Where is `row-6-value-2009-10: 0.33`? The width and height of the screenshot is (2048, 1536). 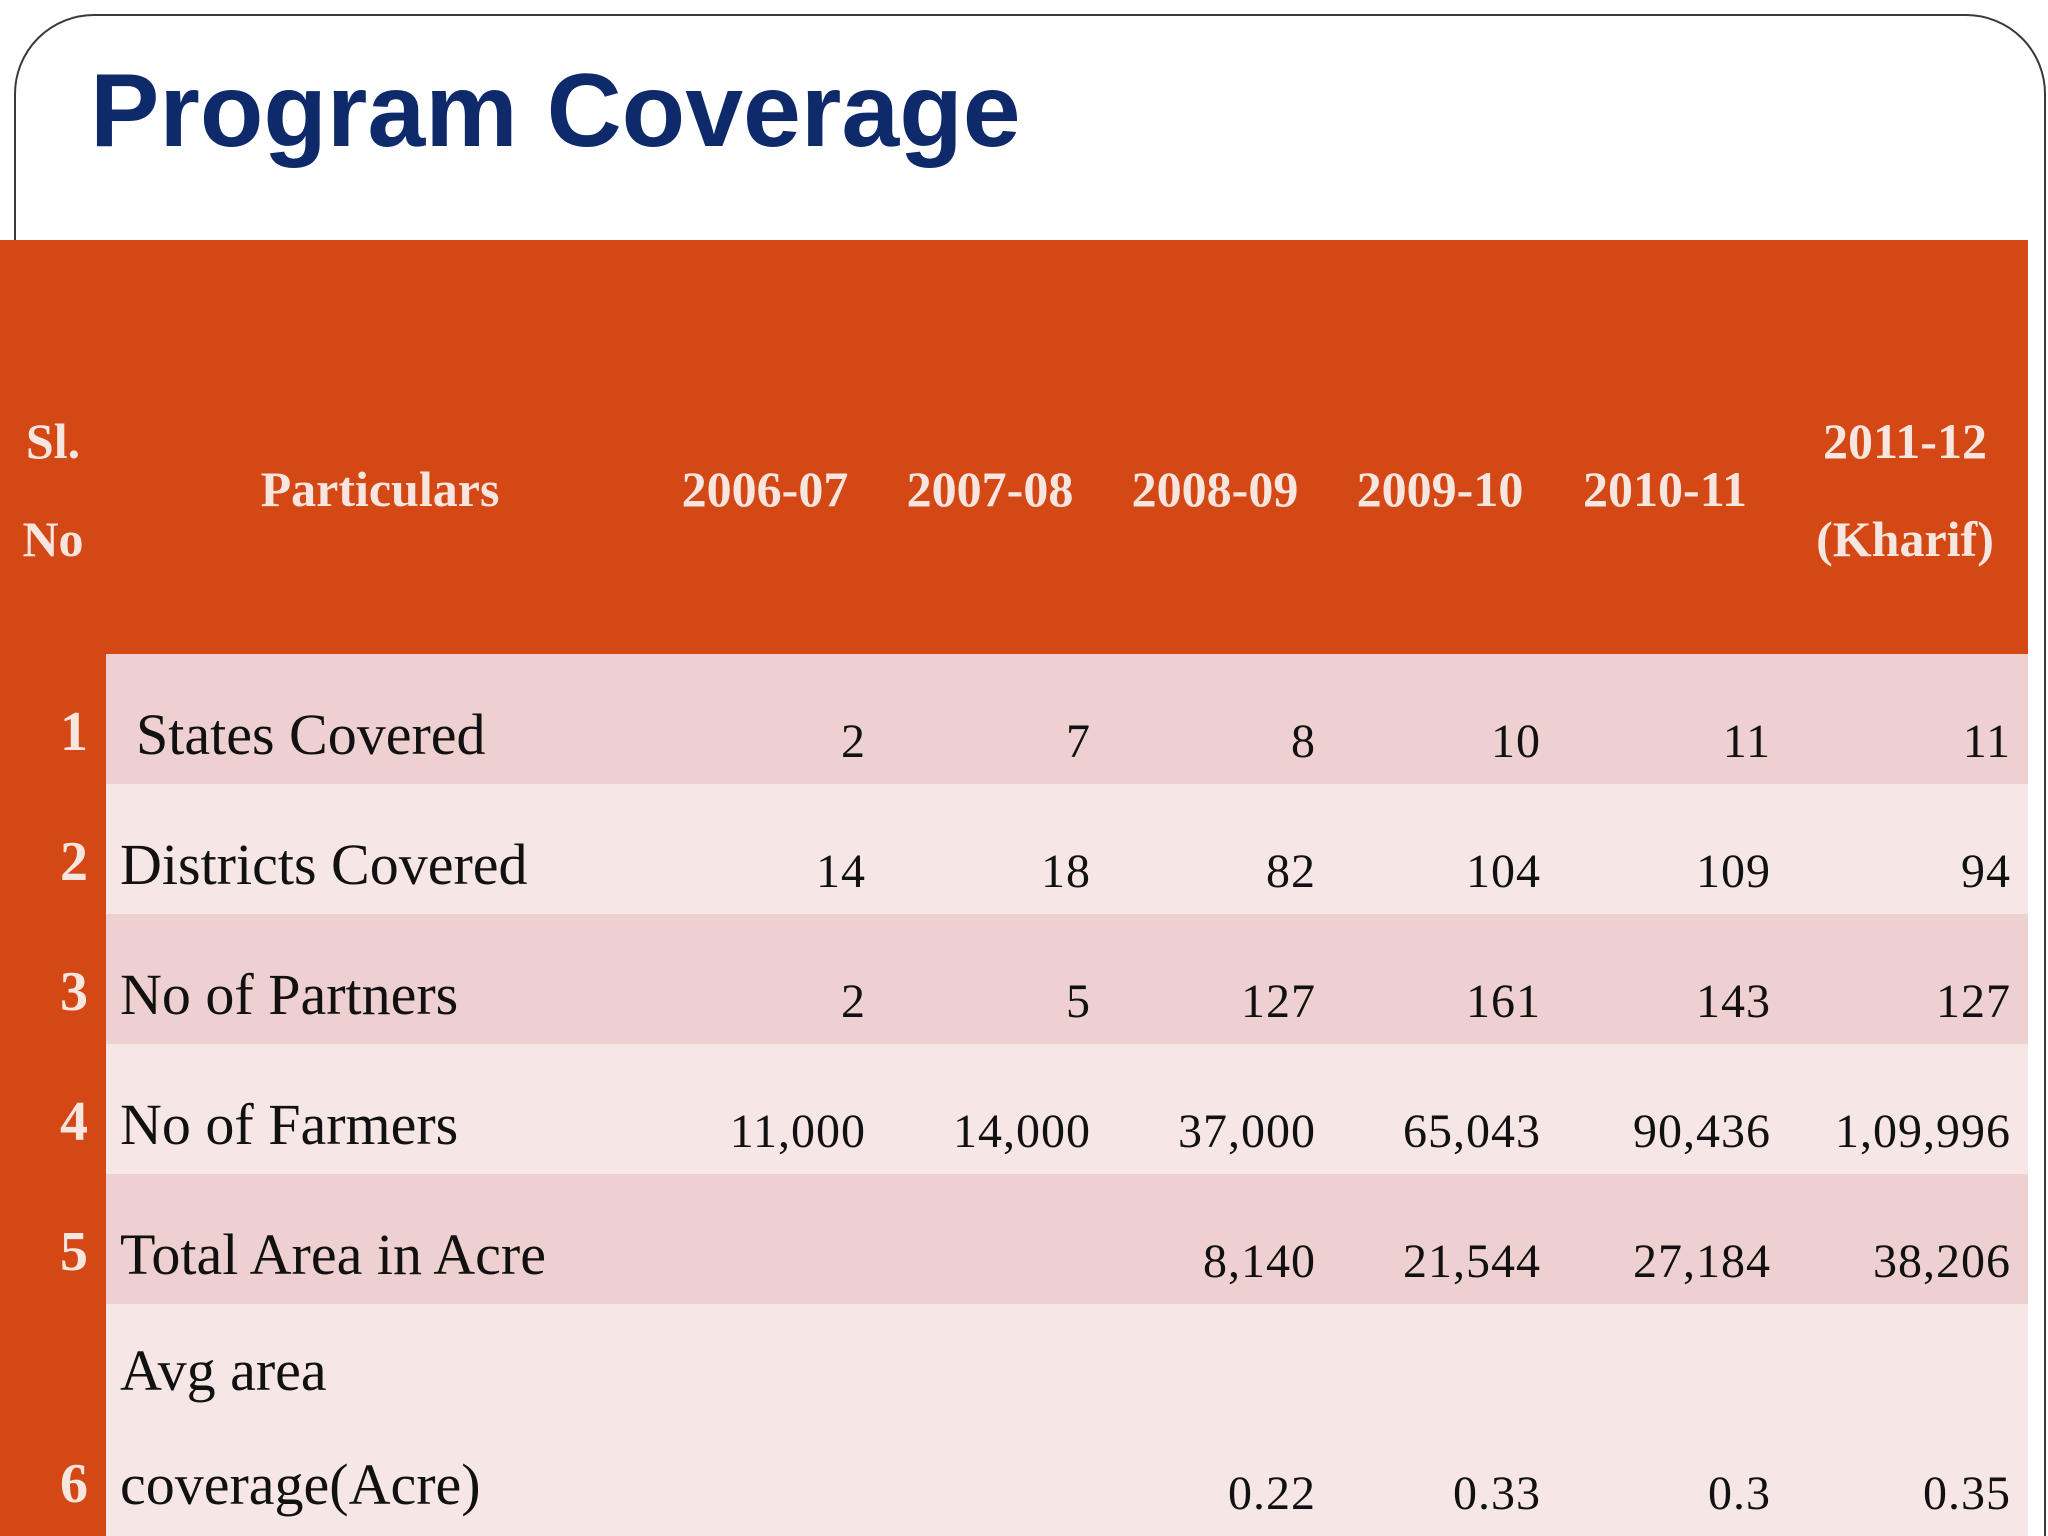 row-6-value-2009-10: 0.33 is located at coordinates (1497, 1493).